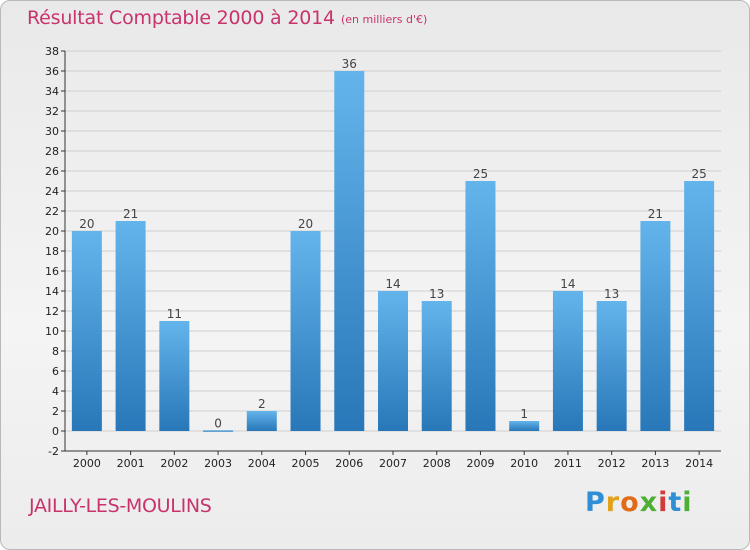 Image resolution: width=750 pixels, height=550 pixels. I want to click on logo-letter: t, so click(675, 502).